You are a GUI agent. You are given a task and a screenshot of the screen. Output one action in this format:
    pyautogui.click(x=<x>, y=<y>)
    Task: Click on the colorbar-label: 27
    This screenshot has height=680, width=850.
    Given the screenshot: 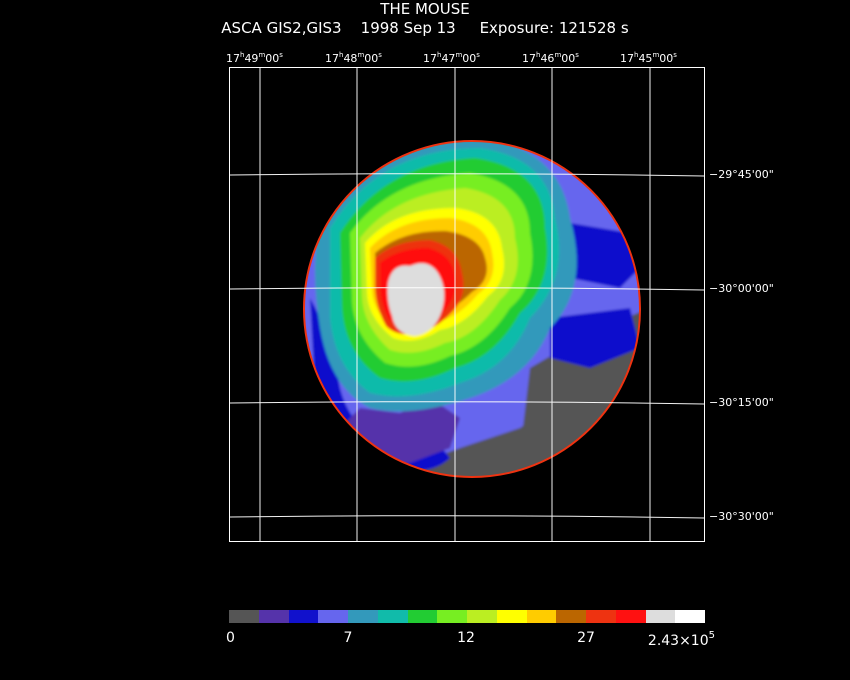 What is the action you would take?
    pyautogui.click(x=586, y=638)
    